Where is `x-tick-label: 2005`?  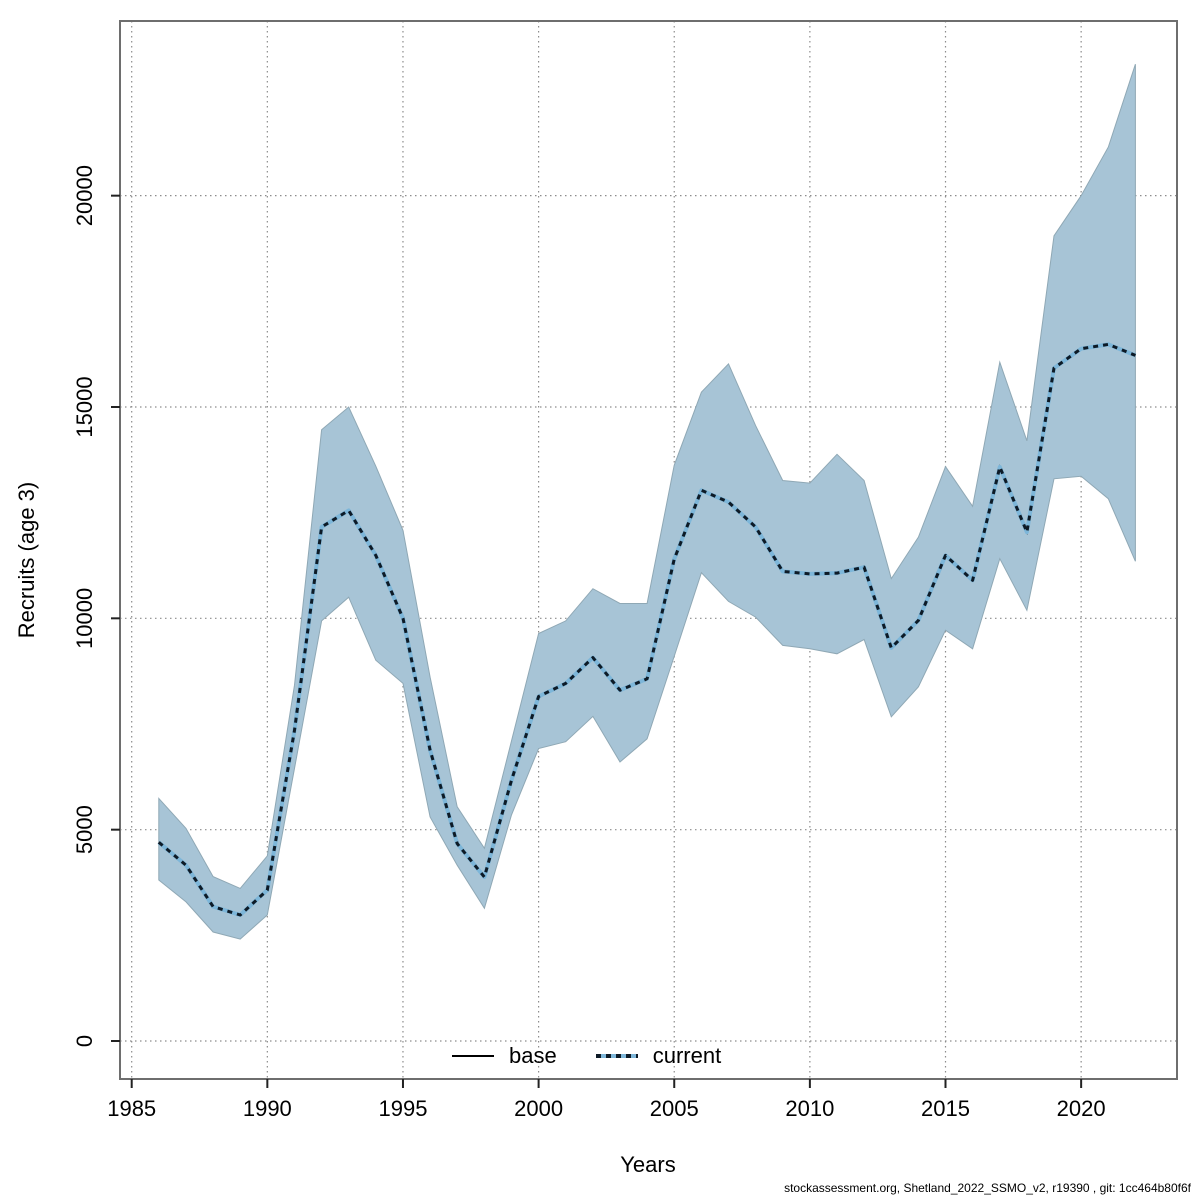 x-tick-label: 2005 is located at coordinates (674, 1108).